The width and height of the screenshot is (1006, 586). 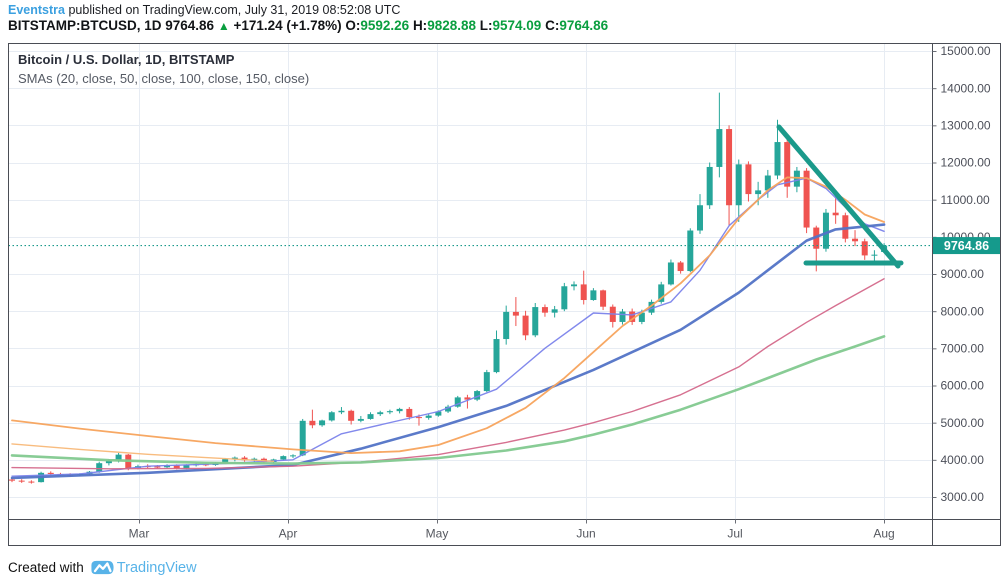 I want to click on triangle-drawing, so click(x=840, y=196).